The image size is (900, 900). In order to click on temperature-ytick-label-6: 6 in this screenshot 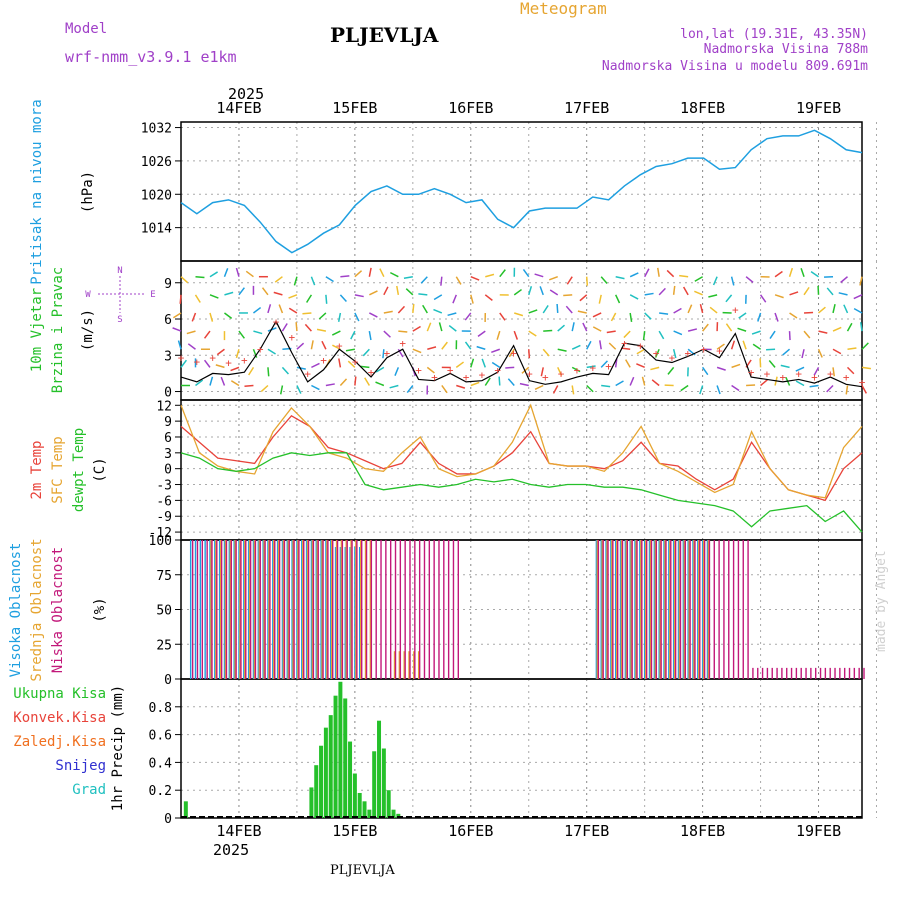, I will do `click(168, 438)`.